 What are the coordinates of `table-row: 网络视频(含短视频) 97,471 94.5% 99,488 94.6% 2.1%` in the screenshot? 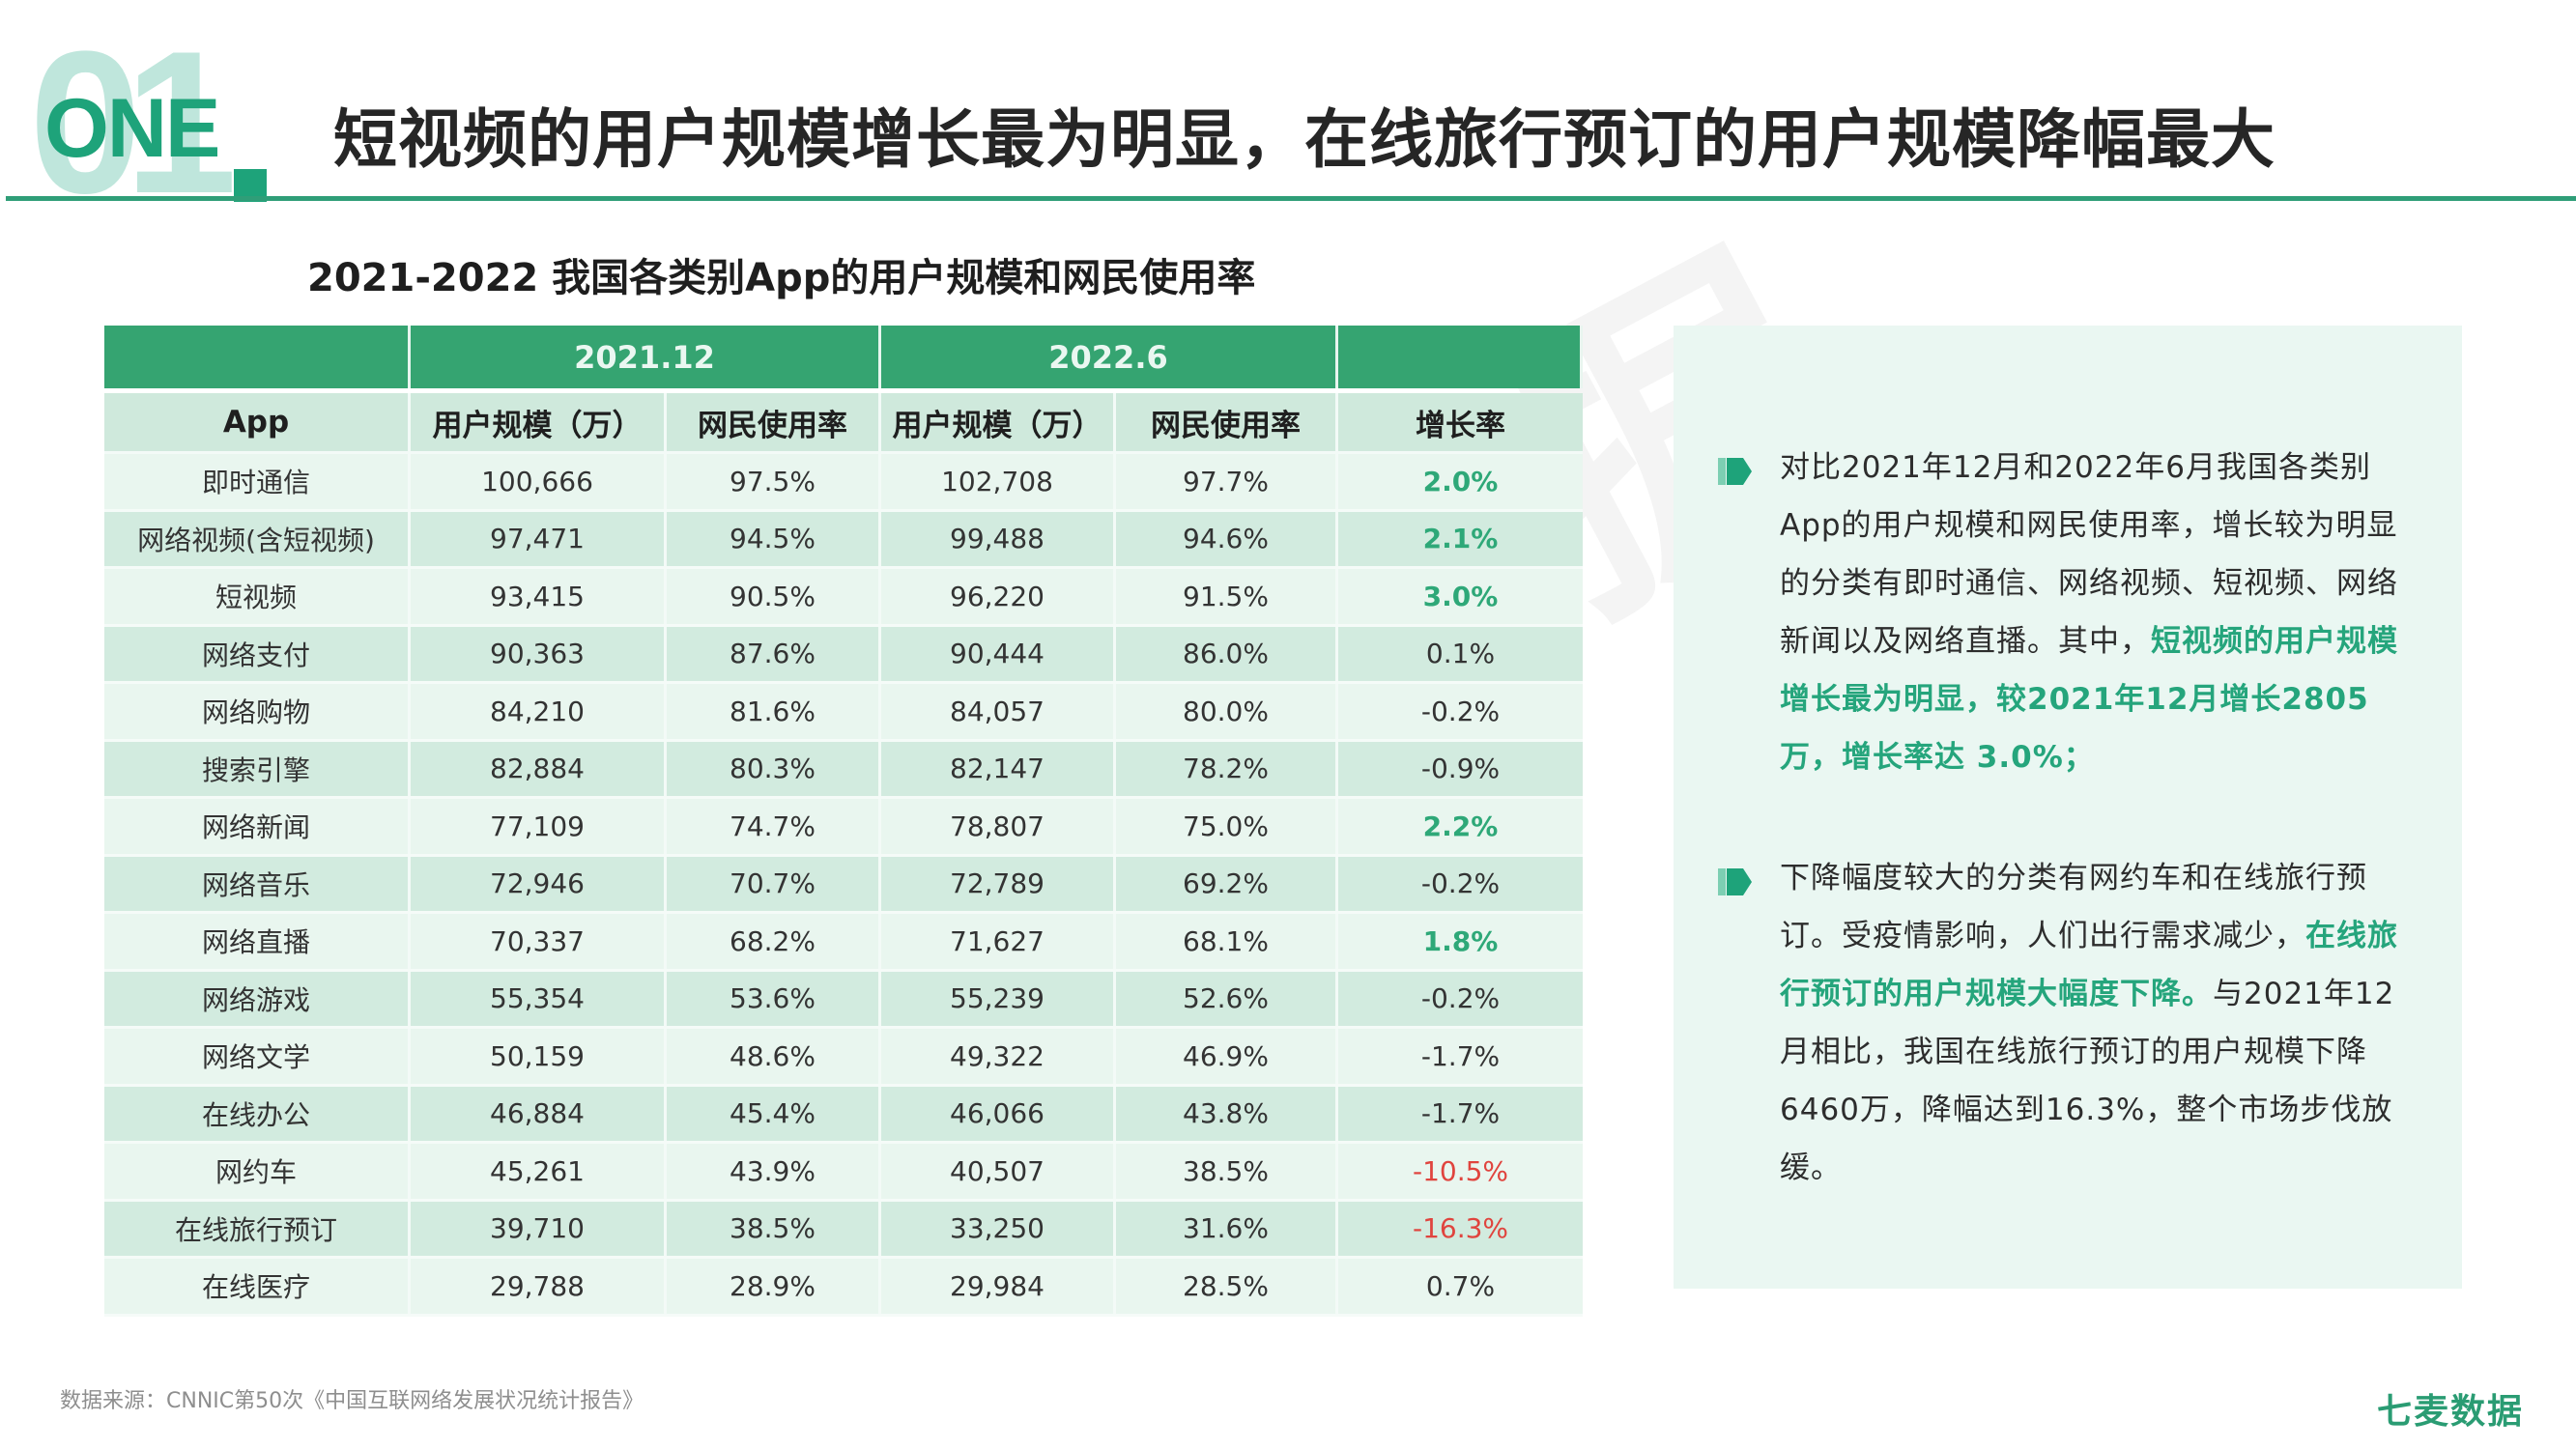 It's located at (844, 540).